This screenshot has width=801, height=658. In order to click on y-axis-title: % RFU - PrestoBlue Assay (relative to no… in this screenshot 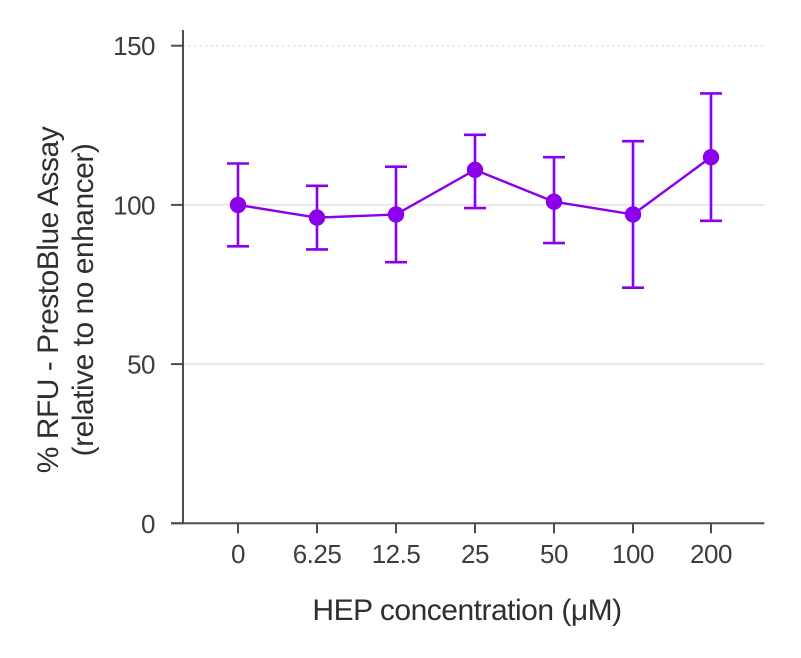, I will do `click(66, 300)`.